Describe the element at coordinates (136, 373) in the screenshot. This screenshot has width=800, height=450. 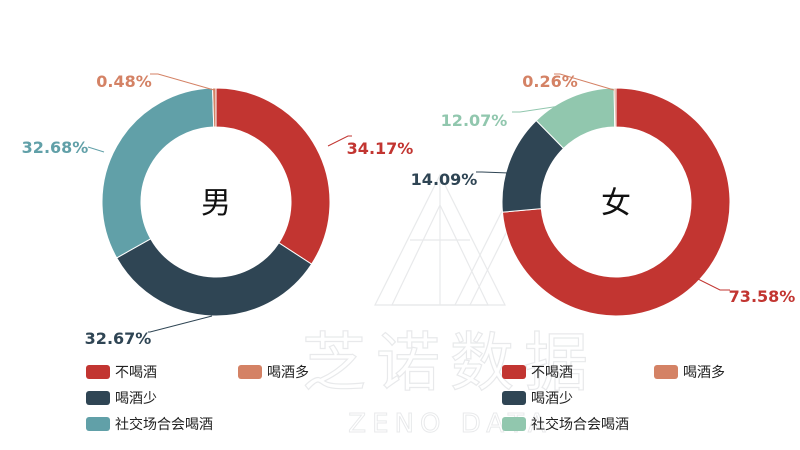
I see `legend-label-1-1: 不喝酒` at that location.